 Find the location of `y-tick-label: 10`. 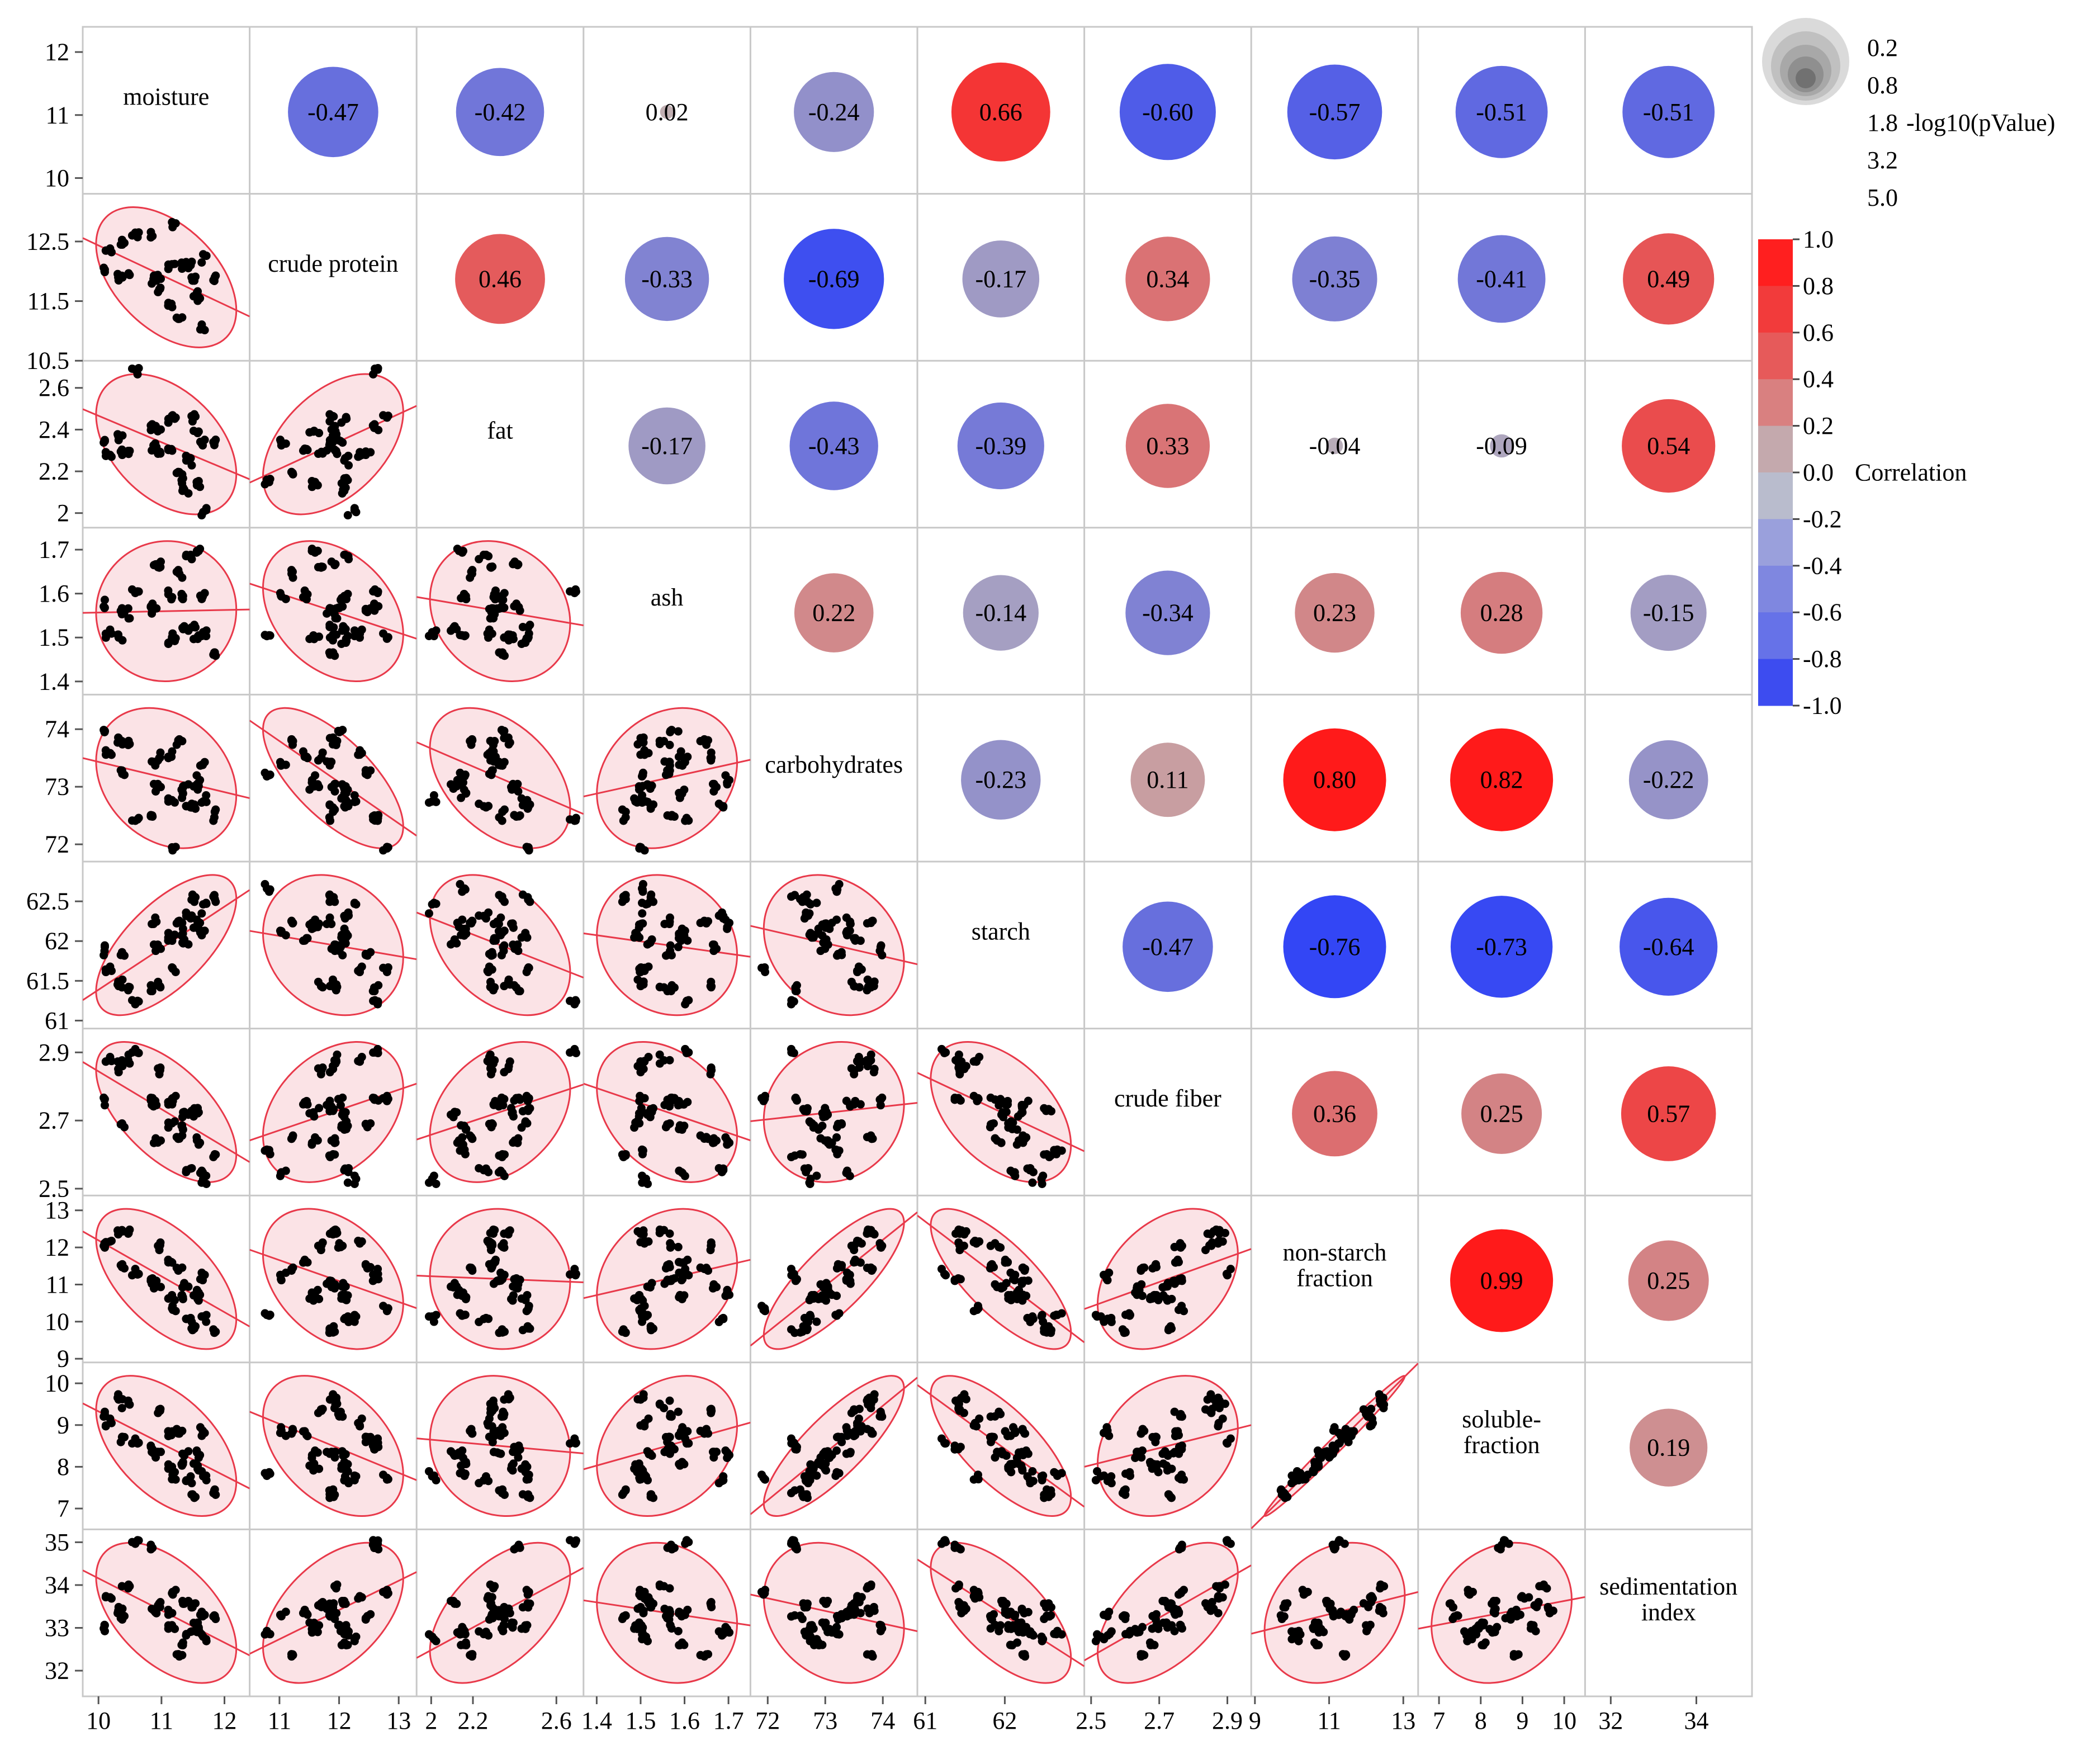

y-tick-label: 10 is located at coordinates (57, 1383).